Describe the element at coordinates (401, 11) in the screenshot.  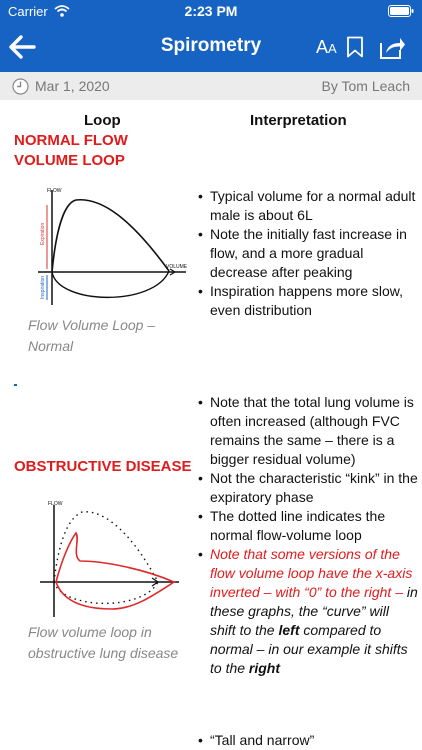
I see `battery-icon` at that location.